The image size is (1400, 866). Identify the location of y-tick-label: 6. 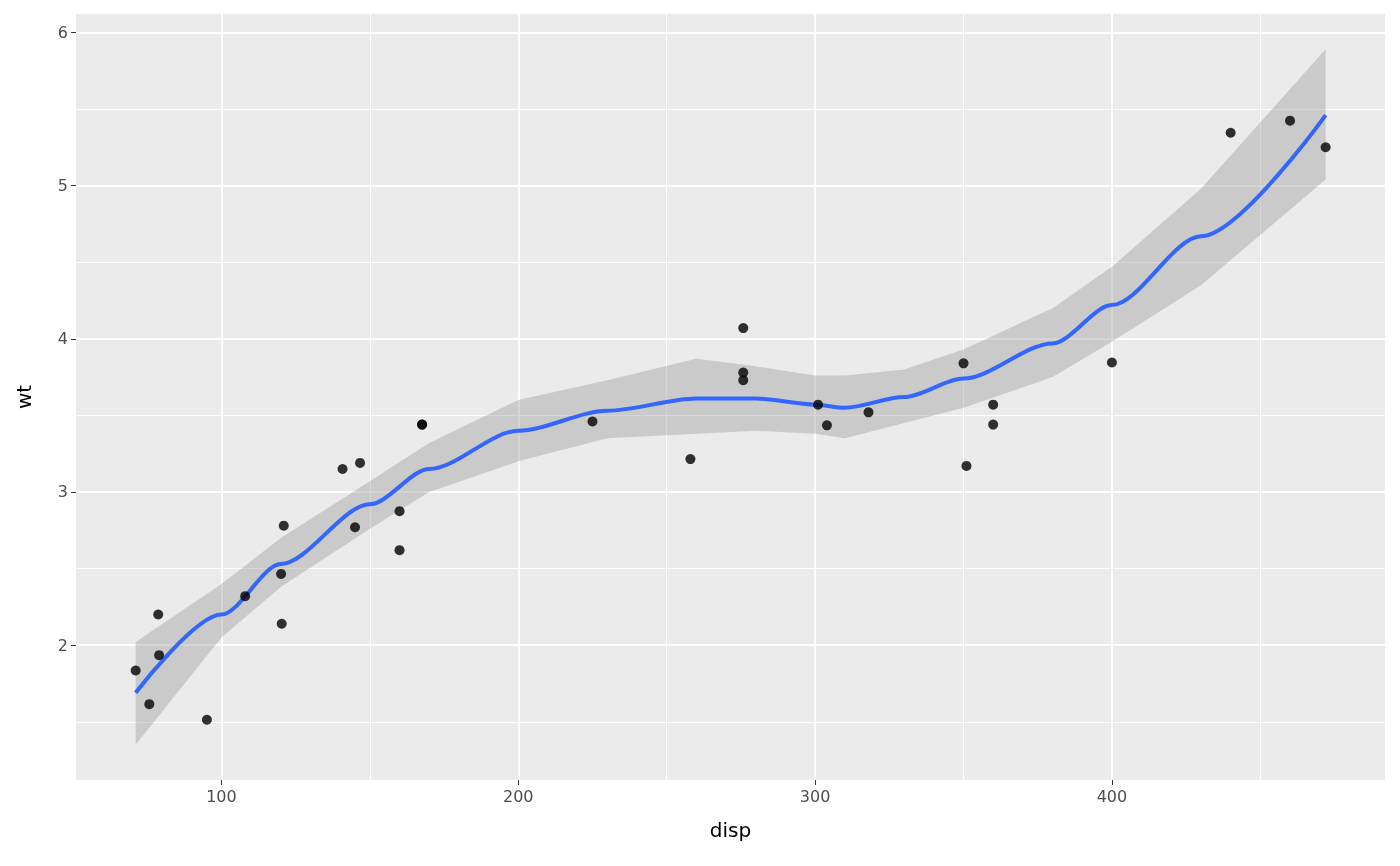
(62, 32).